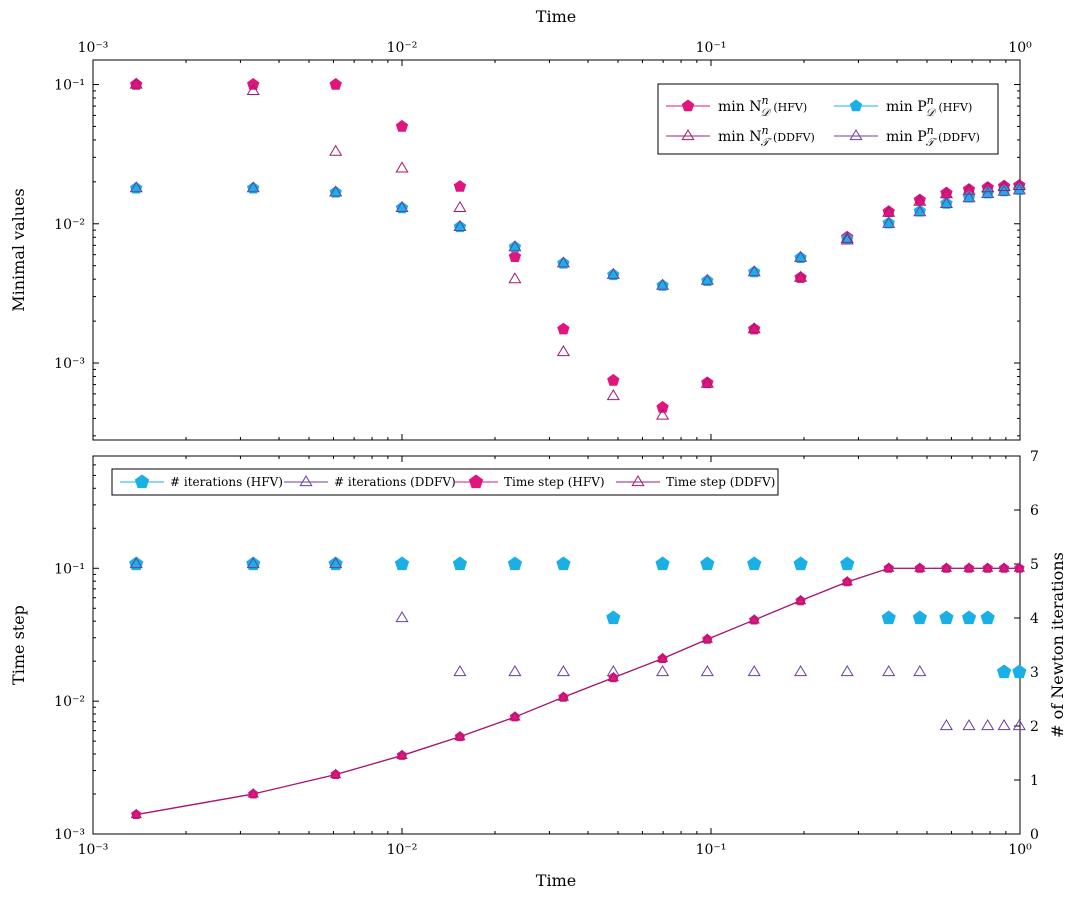 Image resolution: width=1073 pixels, height=897 pixels. What do you see at coordinates (1034, 673) in the screenshot?
I see `y2-tick-label: 3` at bounding box center [1034, 673].